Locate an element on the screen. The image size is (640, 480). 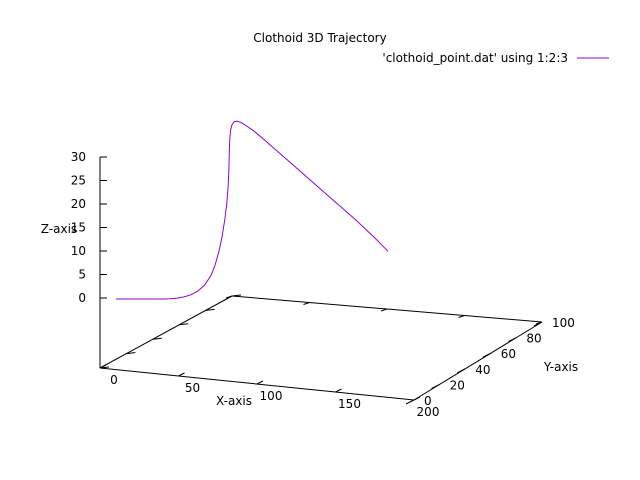
z-axis: 0 5 10 15 20 25 30 is located at coordinates (89, 227).